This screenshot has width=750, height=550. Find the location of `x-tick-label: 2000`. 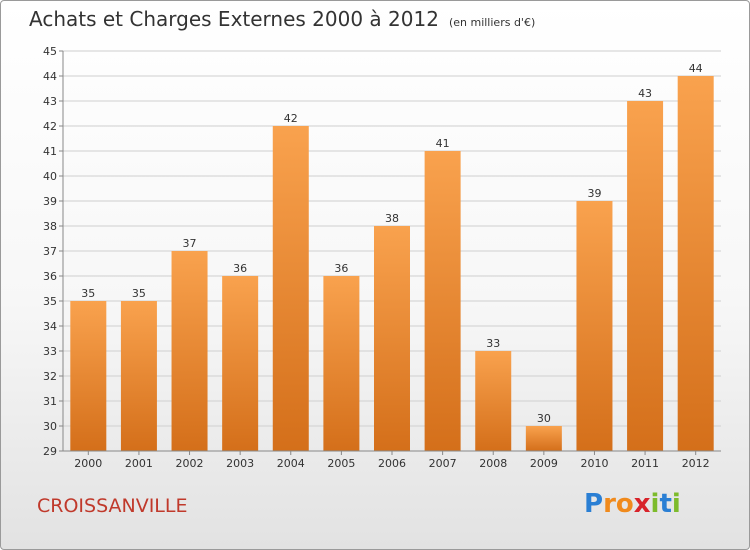

x-tick-label: 2000 is located at coordinates (88, 463).